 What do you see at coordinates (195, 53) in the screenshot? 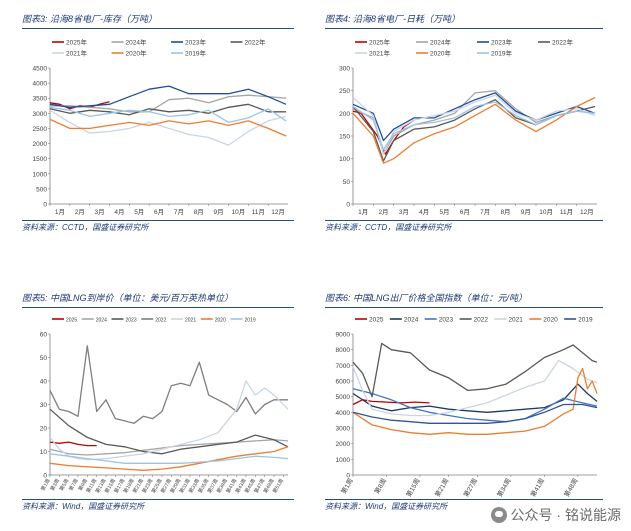
I see `legend-label: 2019年` at bounding box center [195, 53].